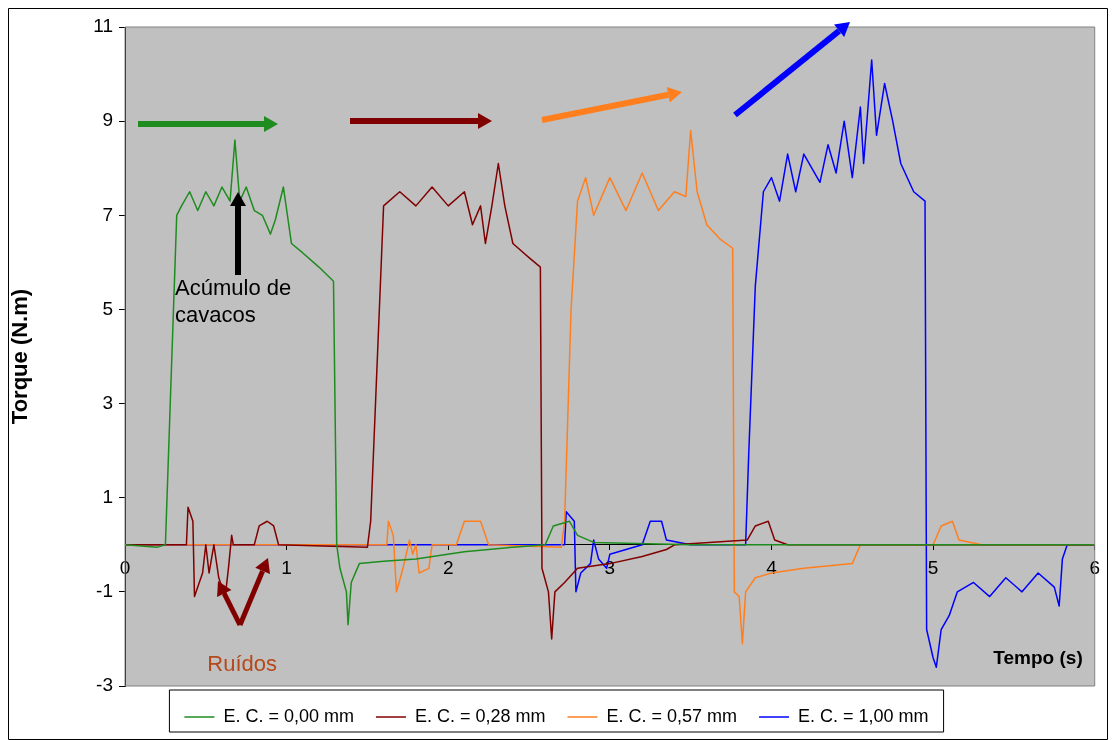  Describe the element at coordinates (288, 715) in the screenshot. I see `legend-label: E. C. = 0,00 mm` at that location.